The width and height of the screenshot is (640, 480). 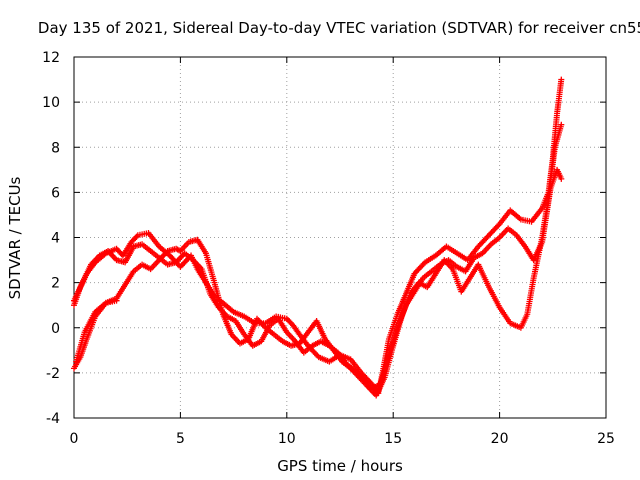 I want to click on x-axis-label: GPS time / hours, so click(x=340, y=466).